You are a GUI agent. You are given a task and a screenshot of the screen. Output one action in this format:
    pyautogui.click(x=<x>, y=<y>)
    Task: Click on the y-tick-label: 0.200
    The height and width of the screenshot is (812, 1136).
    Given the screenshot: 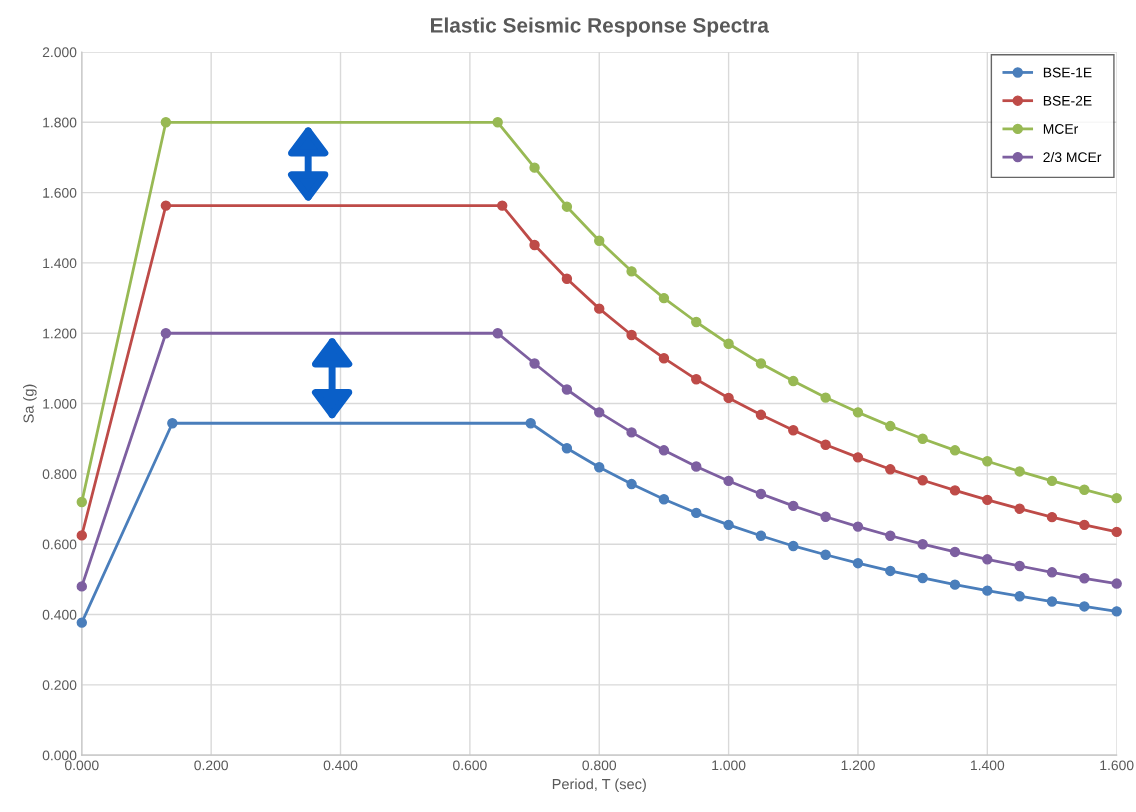 What is the action you would take?
    pyautogui.click(x=59, y=685)
    